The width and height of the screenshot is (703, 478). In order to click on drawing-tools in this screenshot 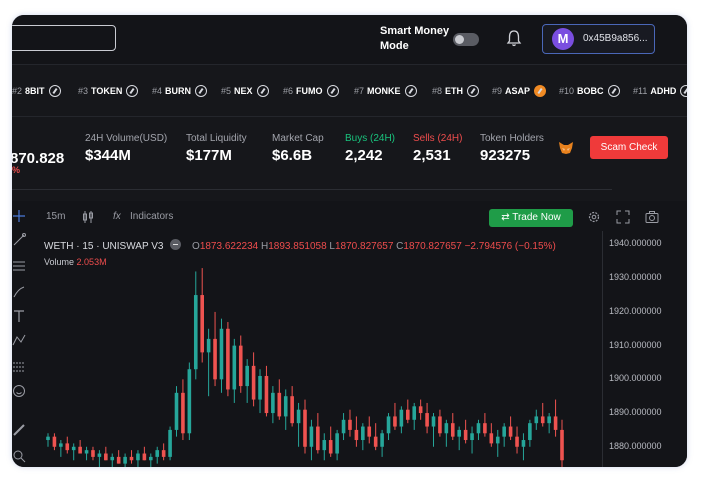, I will do `click(23, 334)`.